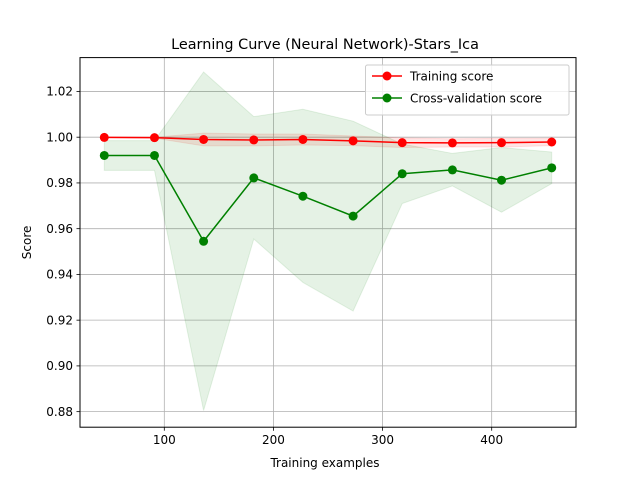 The height and width of the screenshot is (480, 640). Describe the element at coordinates (273, 440) in the screenshot. I see `x-tick-label: 200` at that location.